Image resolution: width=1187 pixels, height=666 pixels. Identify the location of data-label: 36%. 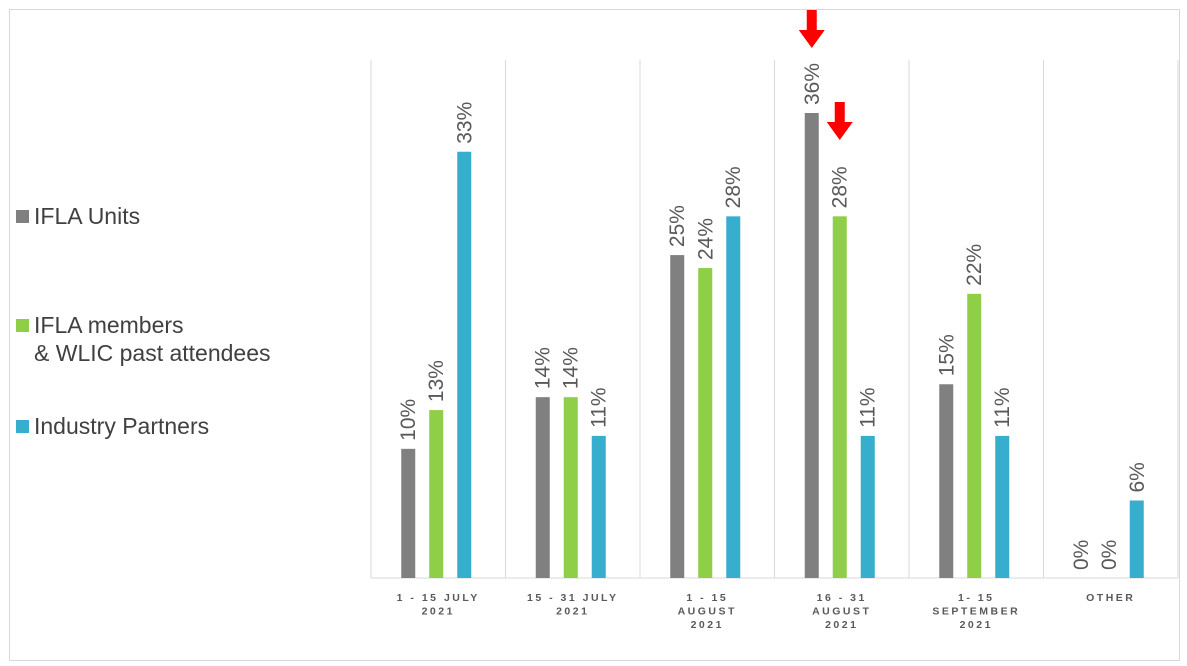
(812, 84).